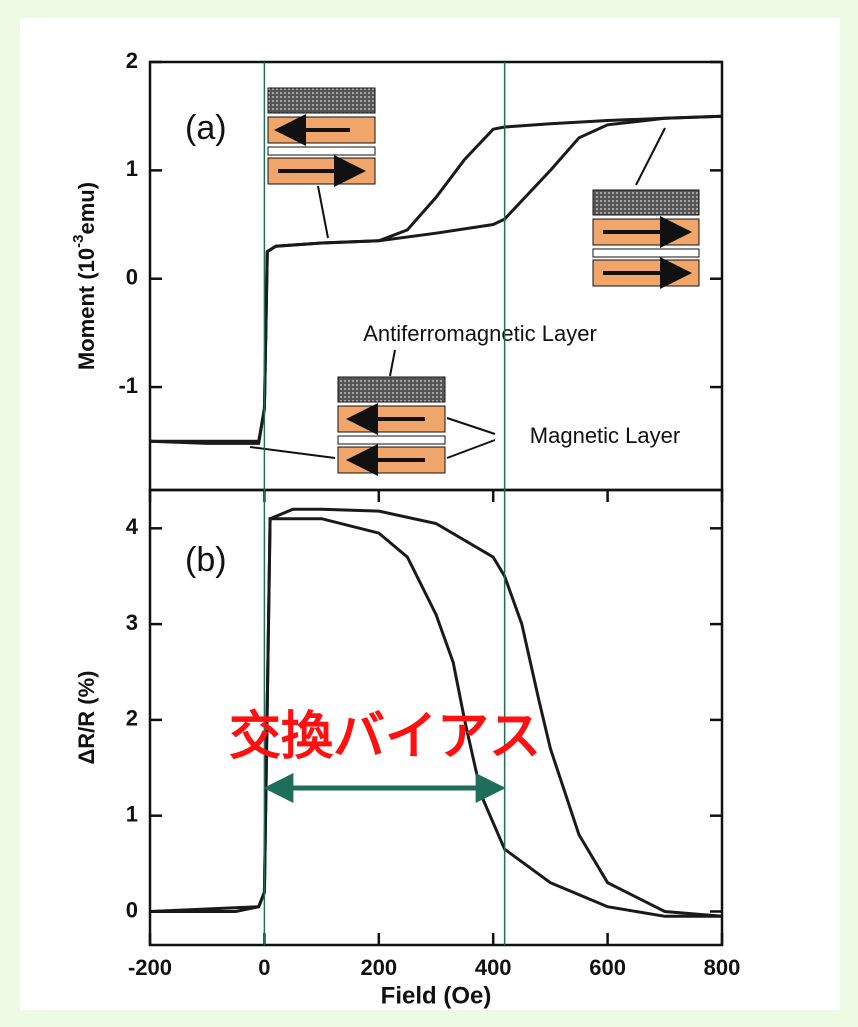 This screenshot has height=1027, width=858. I want to click on panel-label: (b), so click(206, 560).